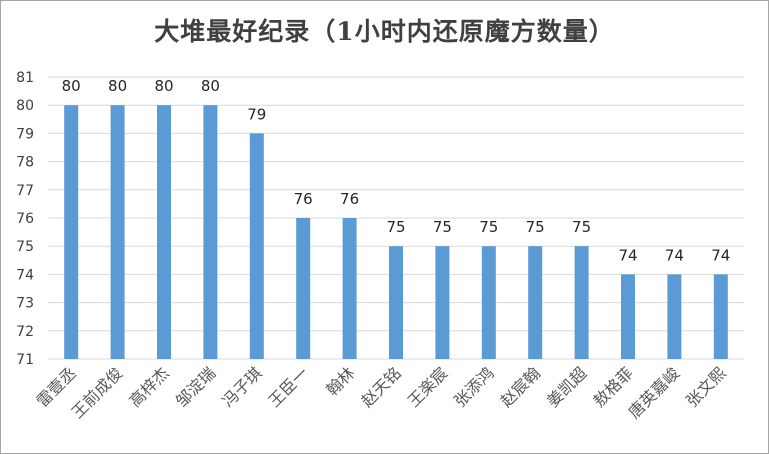 The image size is (769, 454). What do you see at coordinates (340, 381) in the screenshot?
I see `category-label: 翰林` at bounding box center [340, 381].